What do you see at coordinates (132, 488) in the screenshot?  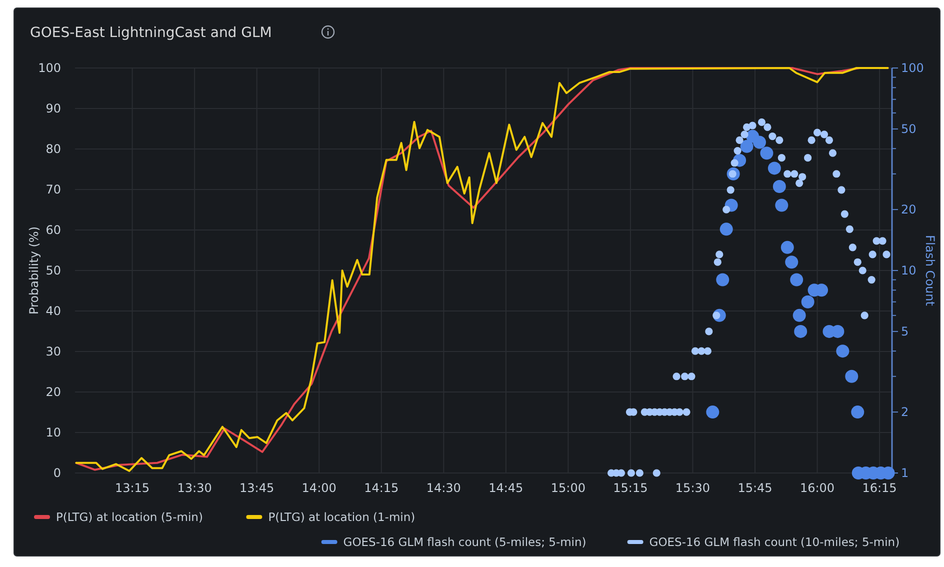 I see `x-tick-label: 13:15` at bounding box center [132, 488].